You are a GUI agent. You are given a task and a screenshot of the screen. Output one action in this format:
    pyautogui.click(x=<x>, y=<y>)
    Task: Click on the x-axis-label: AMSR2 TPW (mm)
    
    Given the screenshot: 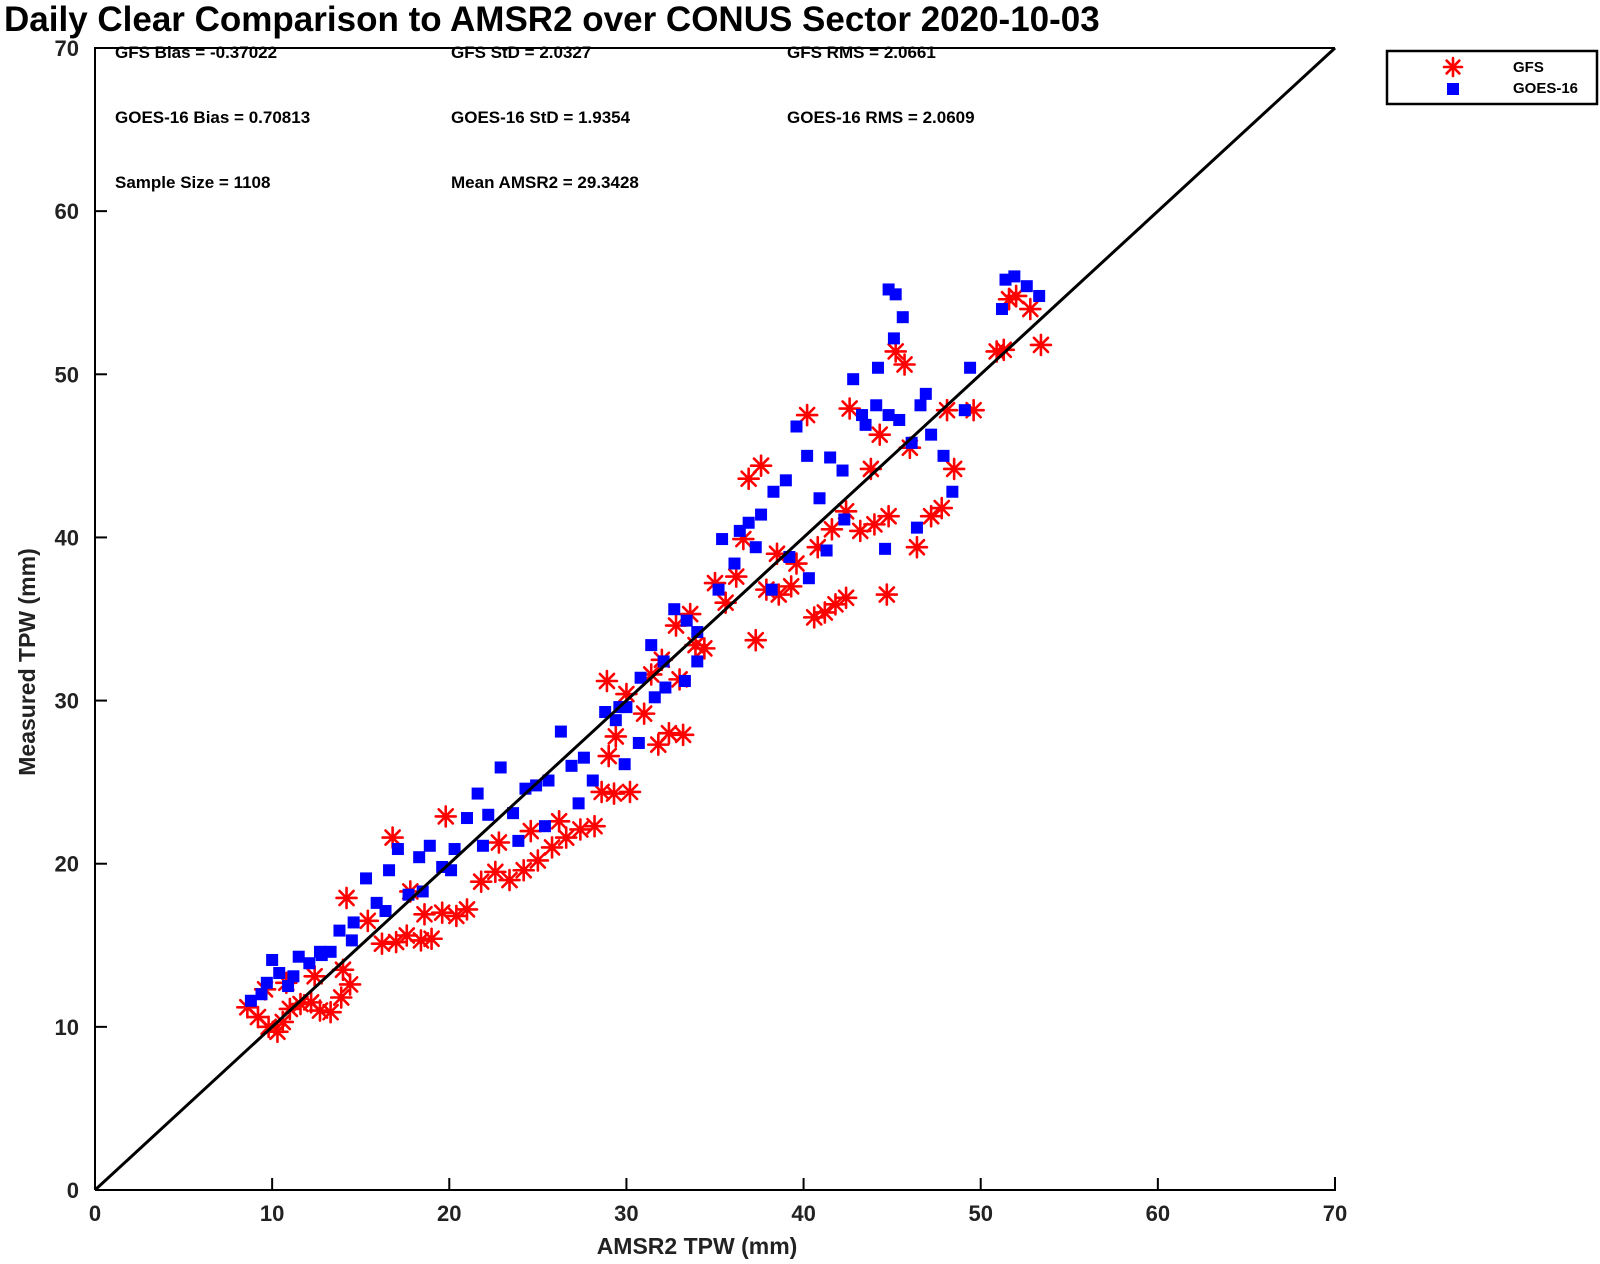 What is the action you would take?
    pyautogui.click(x=697, y=1246)
    